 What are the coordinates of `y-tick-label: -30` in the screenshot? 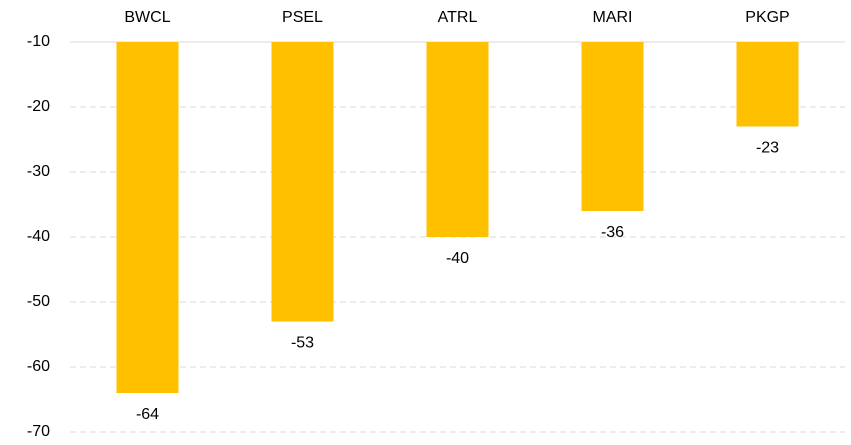 It's located at (38, 171).